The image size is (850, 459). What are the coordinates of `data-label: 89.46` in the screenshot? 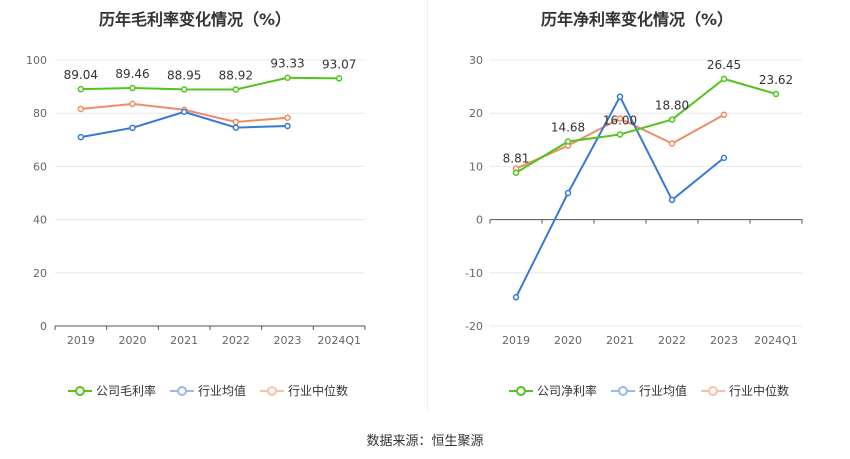 It's located at (132, 74).